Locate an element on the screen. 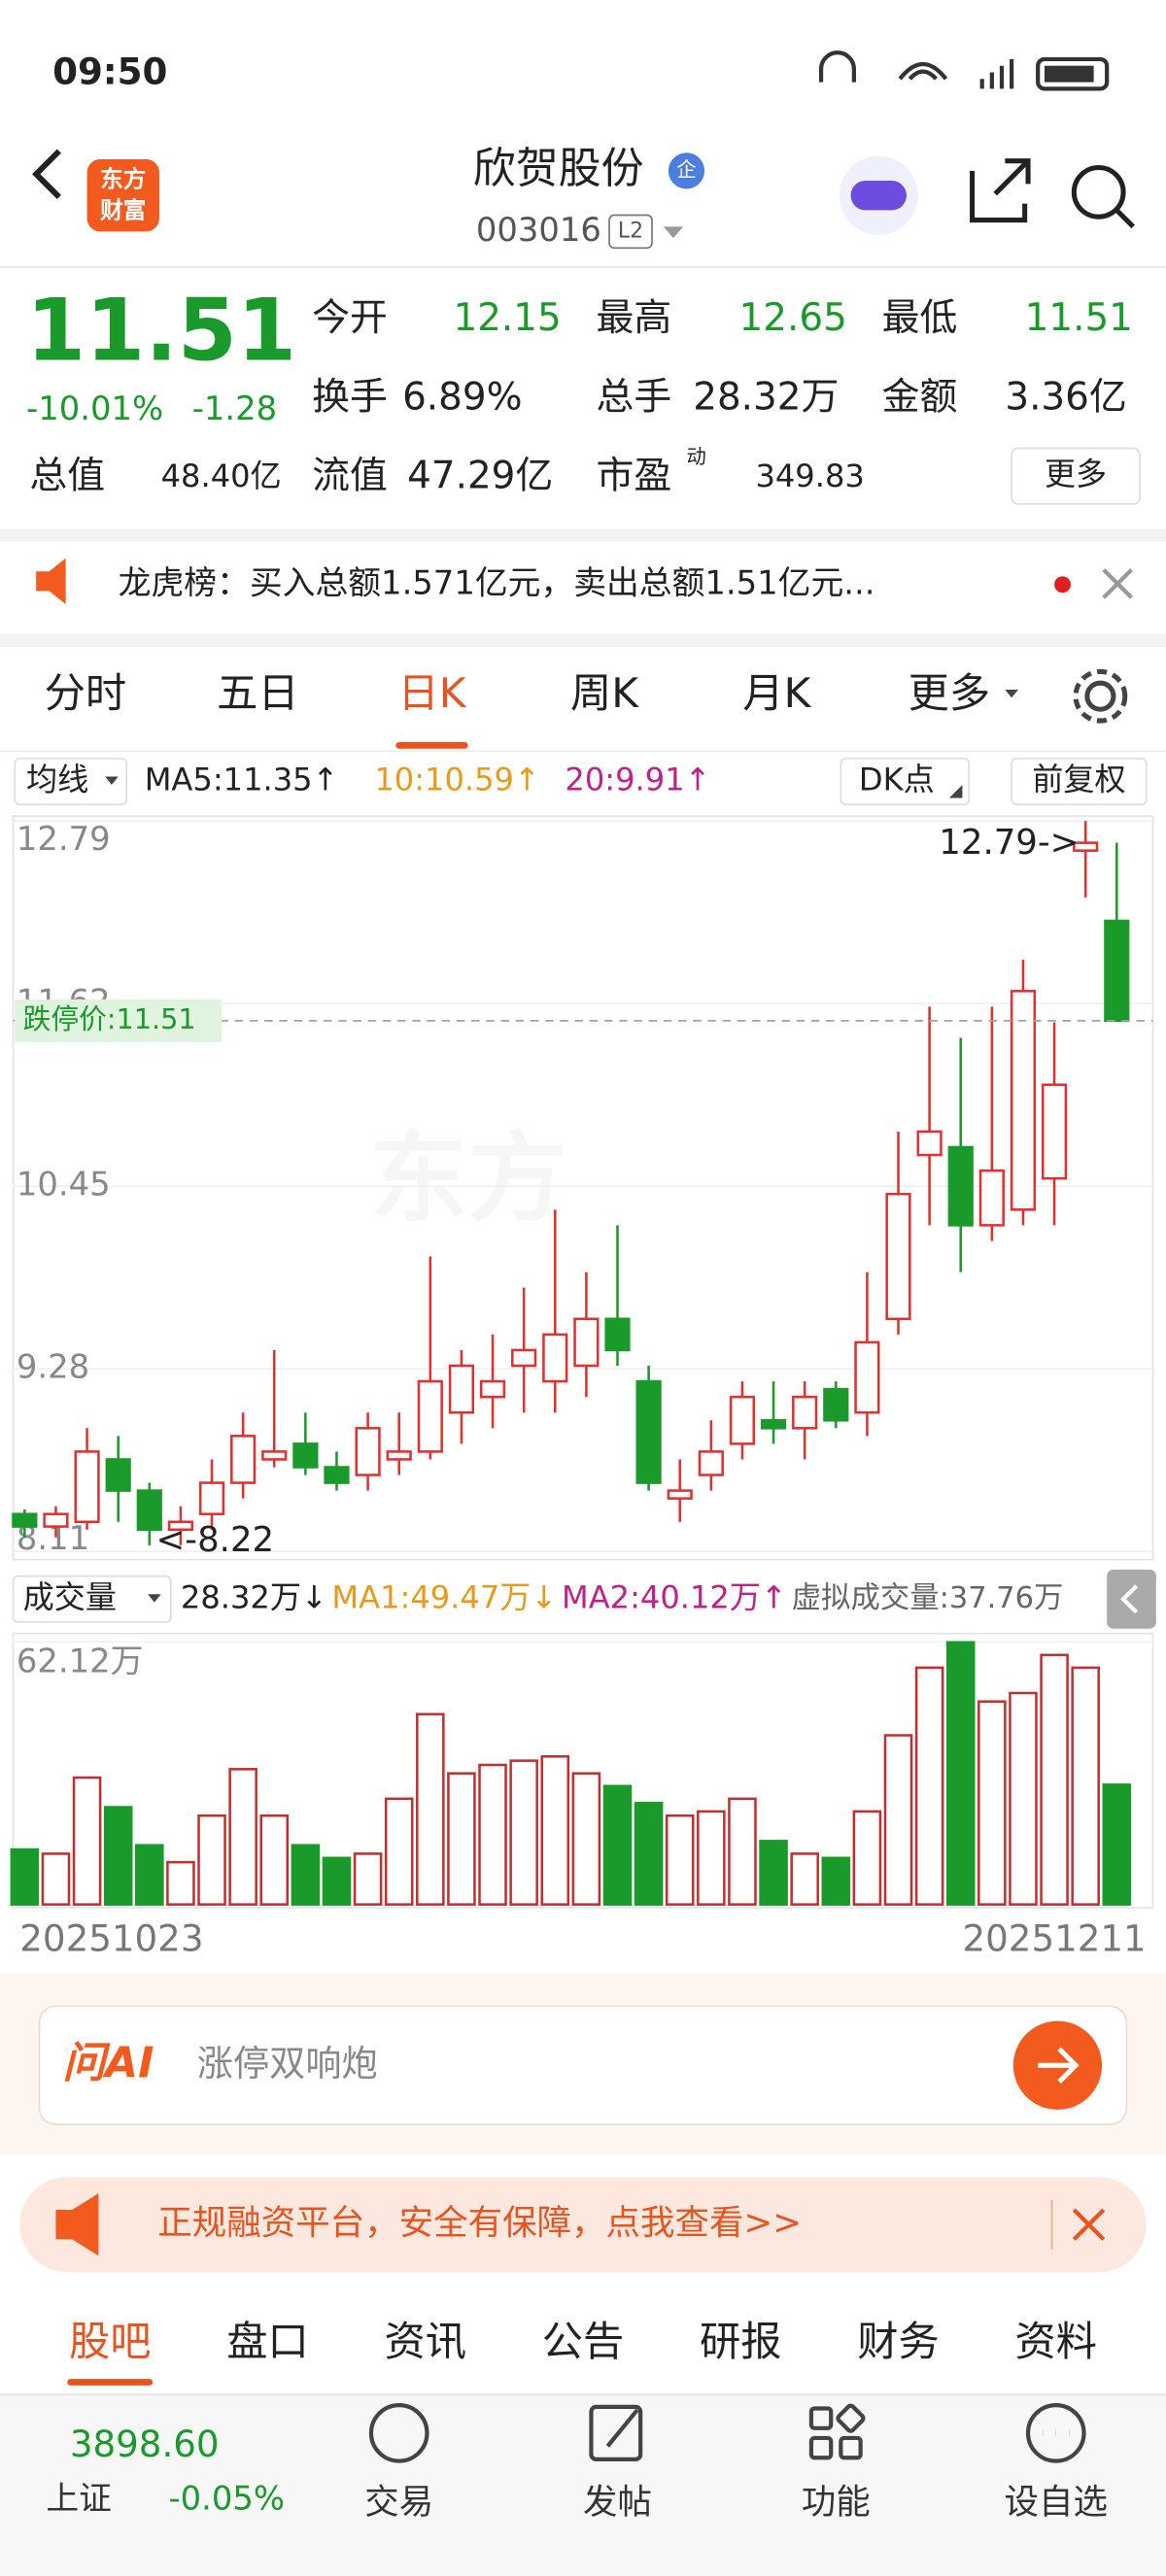  search-button is located at coordinates (1103, 196).